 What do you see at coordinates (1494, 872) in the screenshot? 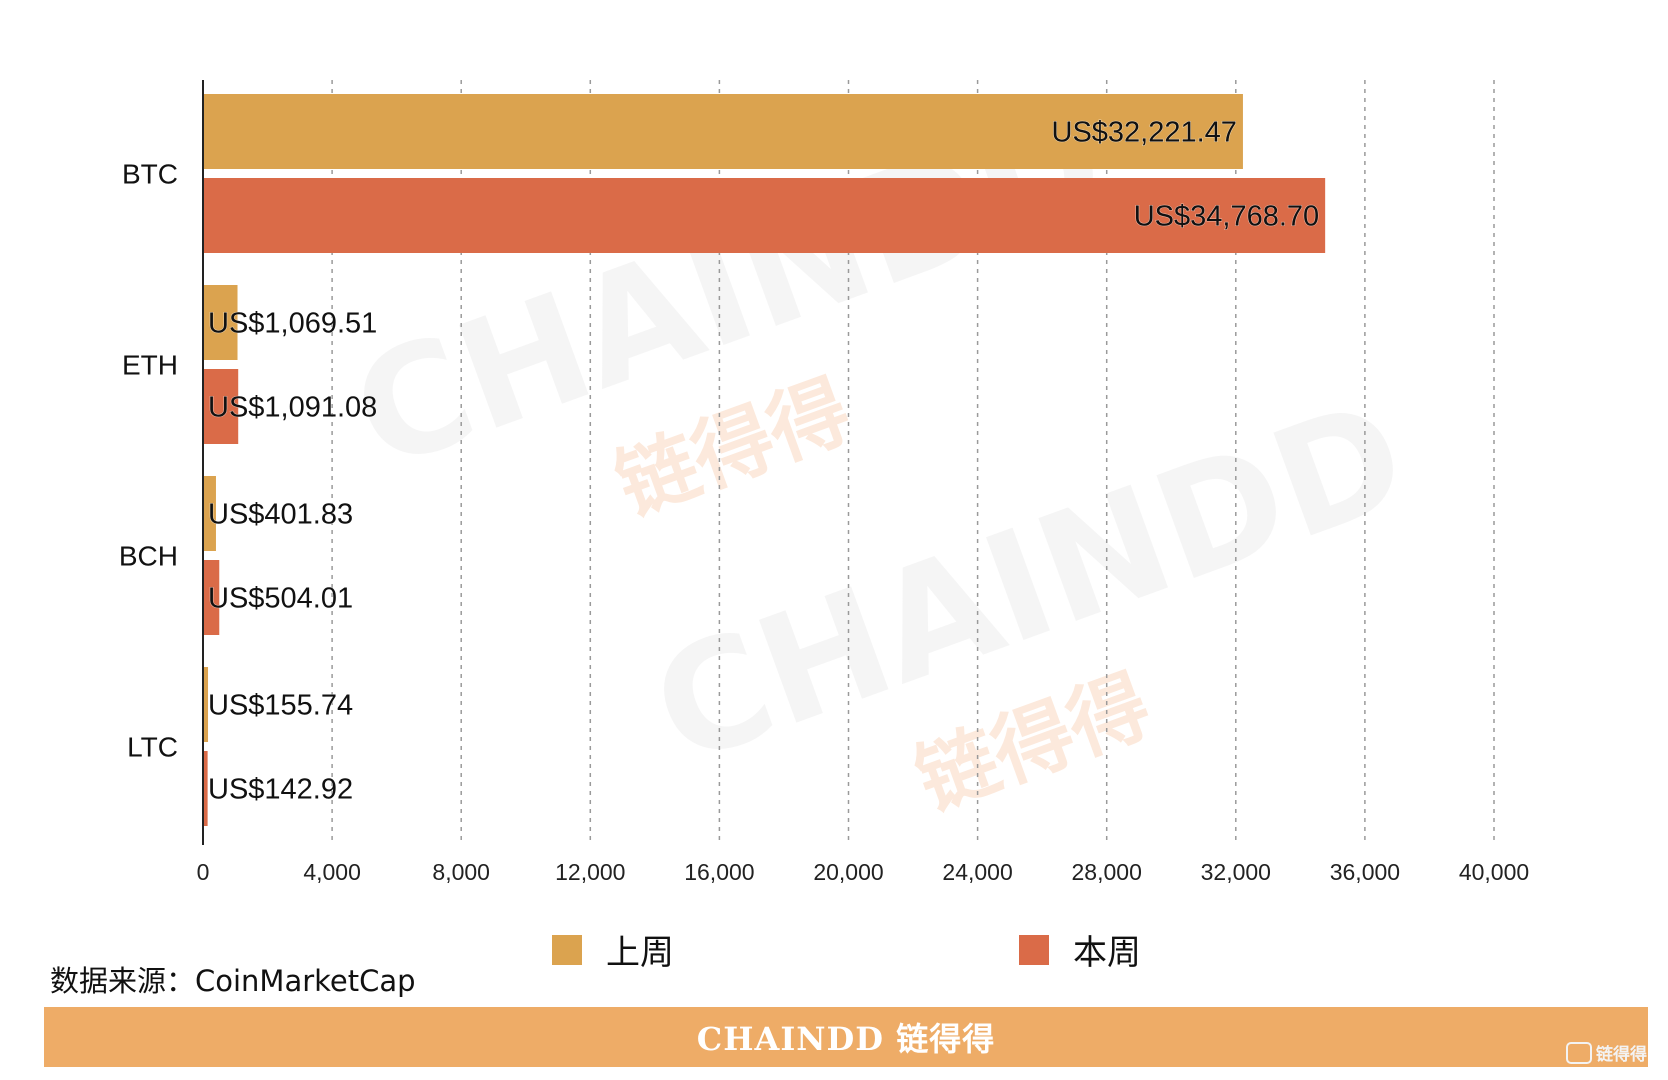
I see `x-tick-label: 40,000` at bounding box center [1494, 872].